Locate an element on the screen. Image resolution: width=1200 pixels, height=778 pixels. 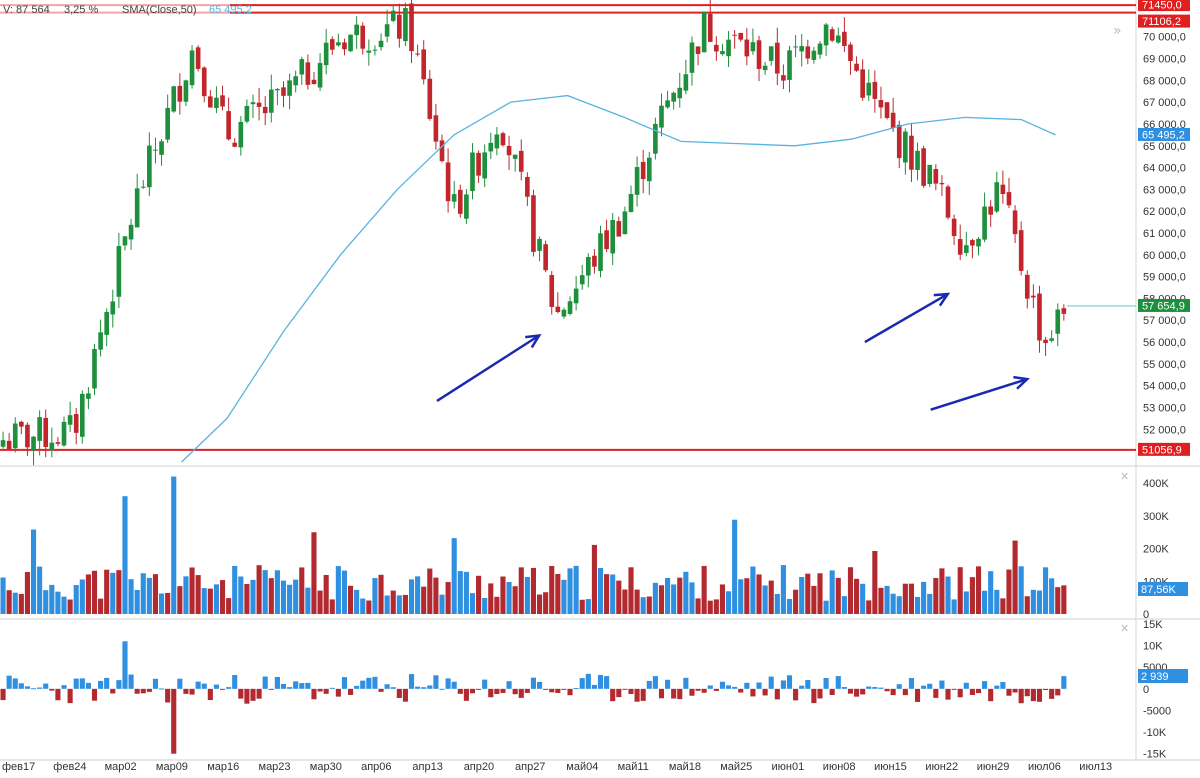
volume-chip-label: 87,56K is located at coordinates (1159, 590).